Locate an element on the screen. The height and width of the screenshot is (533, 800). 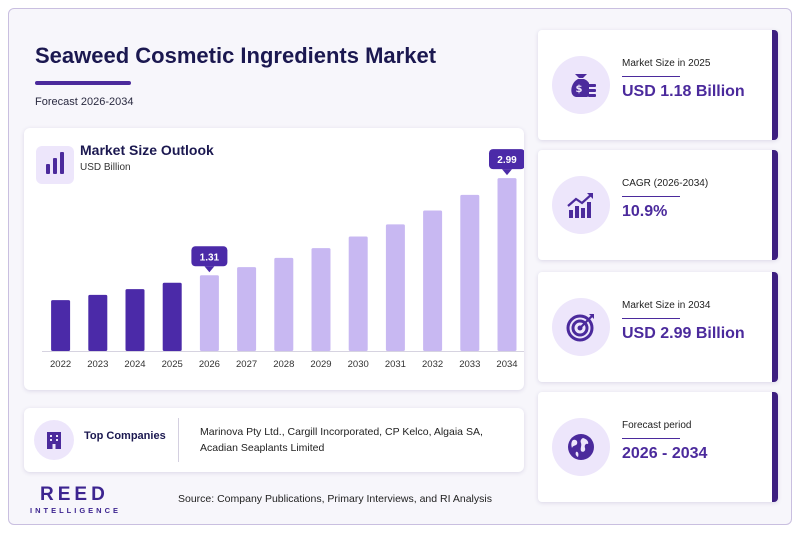
bar-2033 is located at coordinates (470, 272).